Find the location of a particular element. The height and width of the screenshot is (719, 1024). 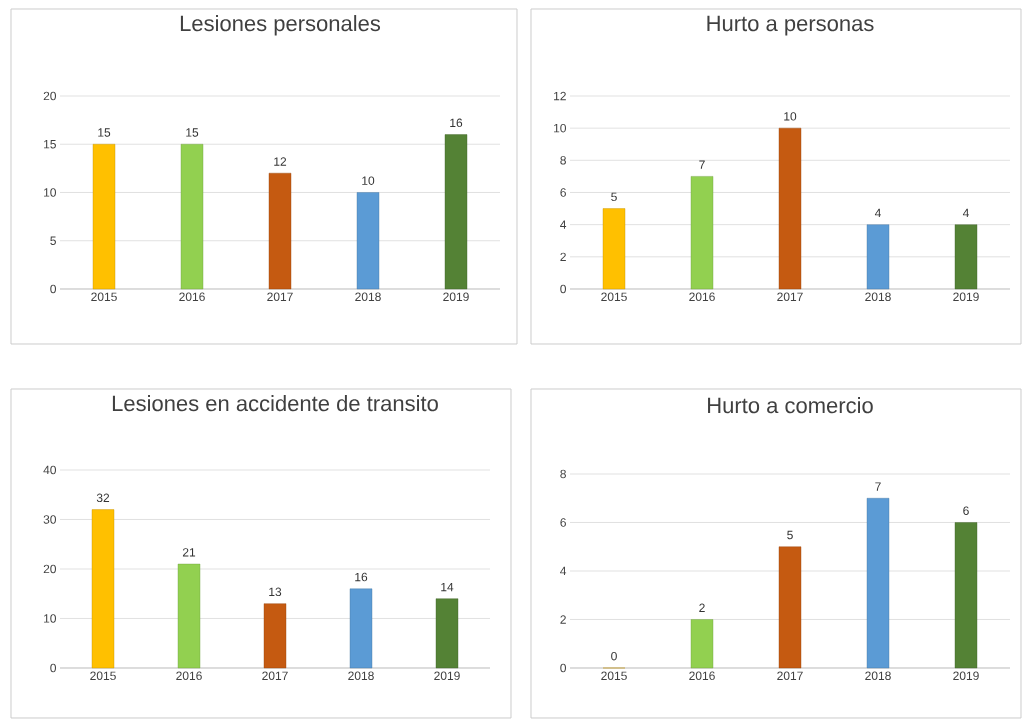

y-tick-label: 5 is located at coordinates (53, 240).